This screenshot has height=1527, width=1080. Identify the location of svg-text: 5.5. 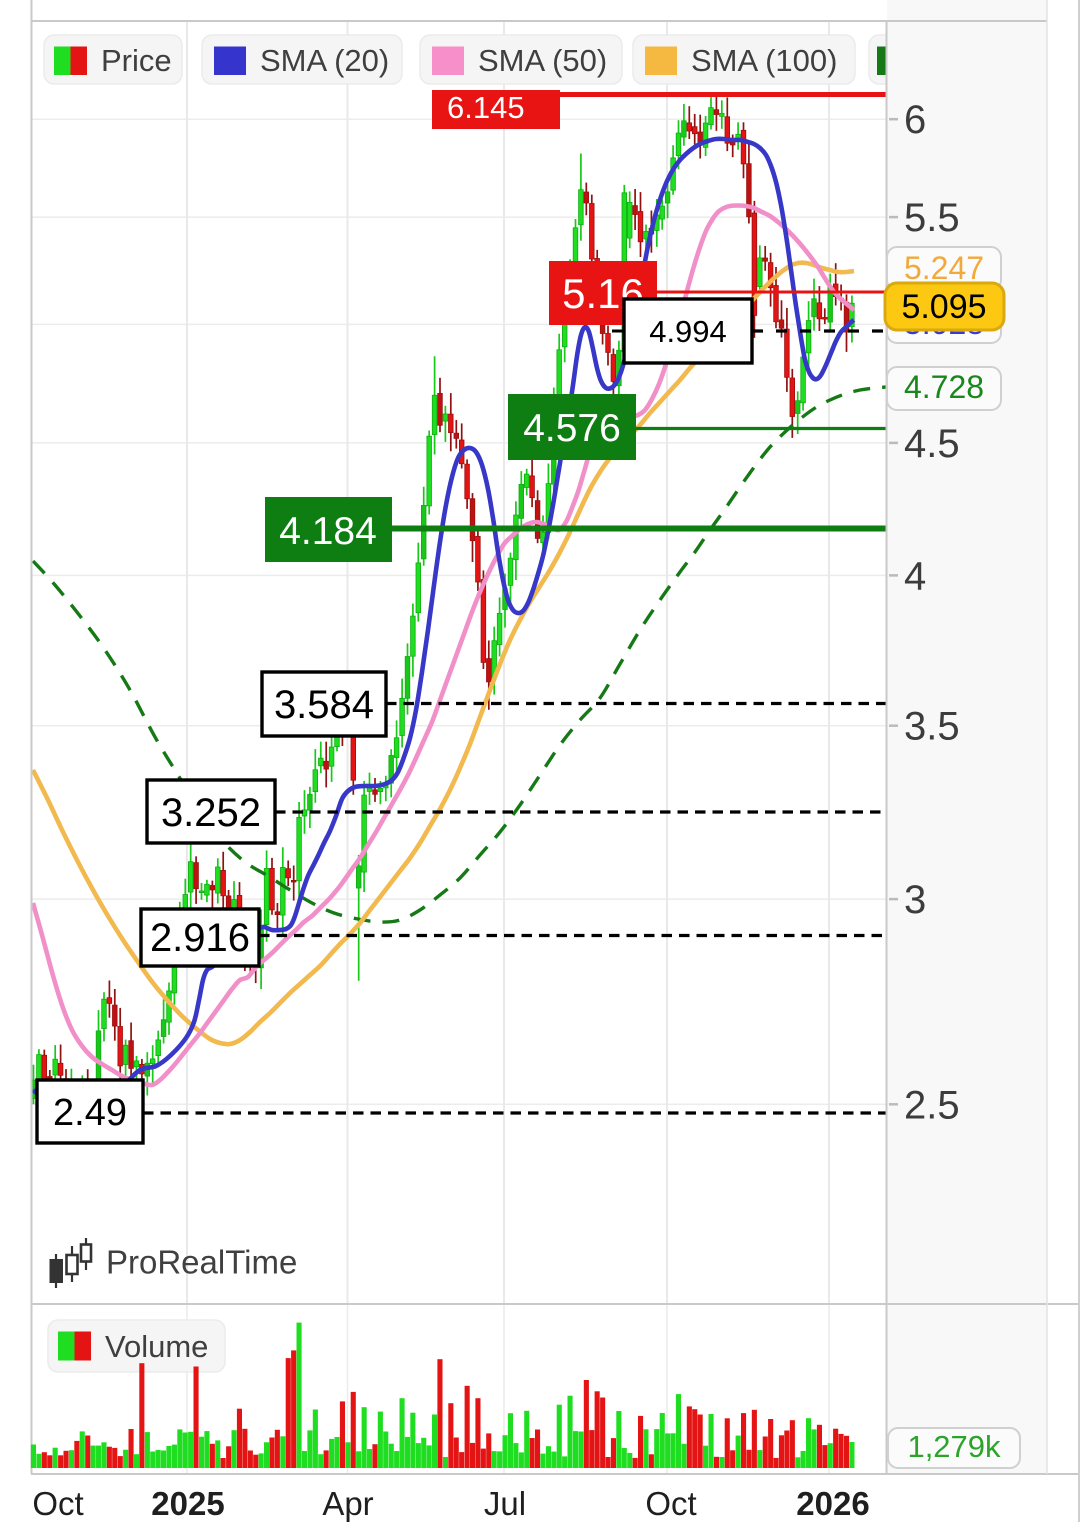
(932, 218).